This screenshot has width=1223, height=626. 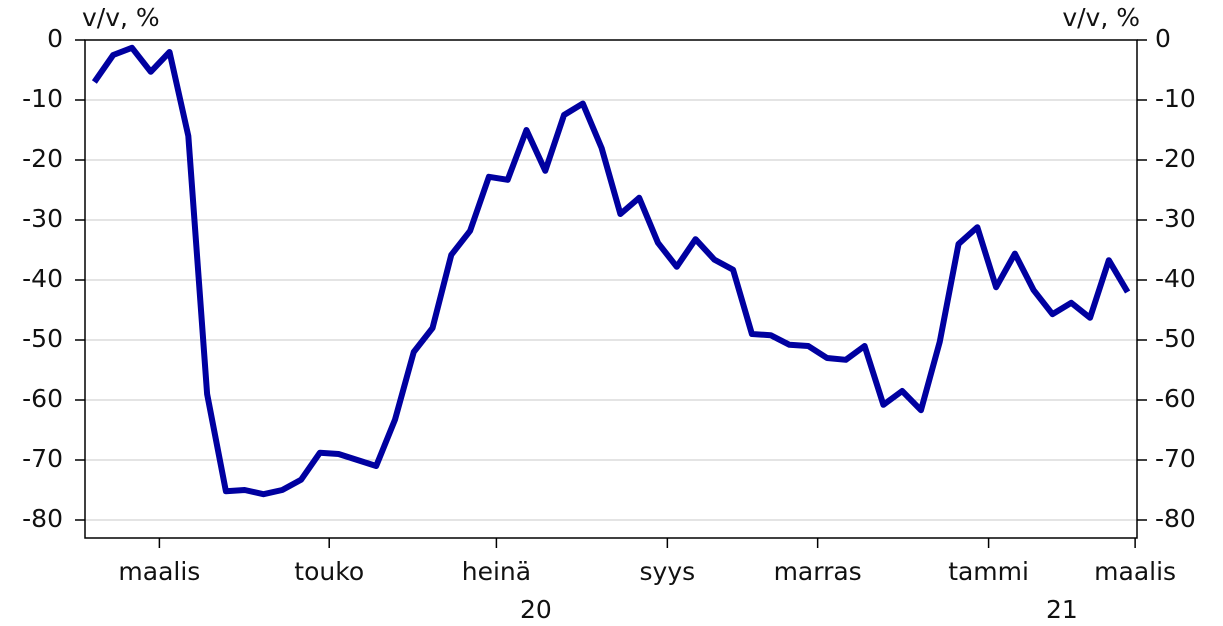 I want to click on y2-axis-label: v/v, %, so click(x=1101, y=17).